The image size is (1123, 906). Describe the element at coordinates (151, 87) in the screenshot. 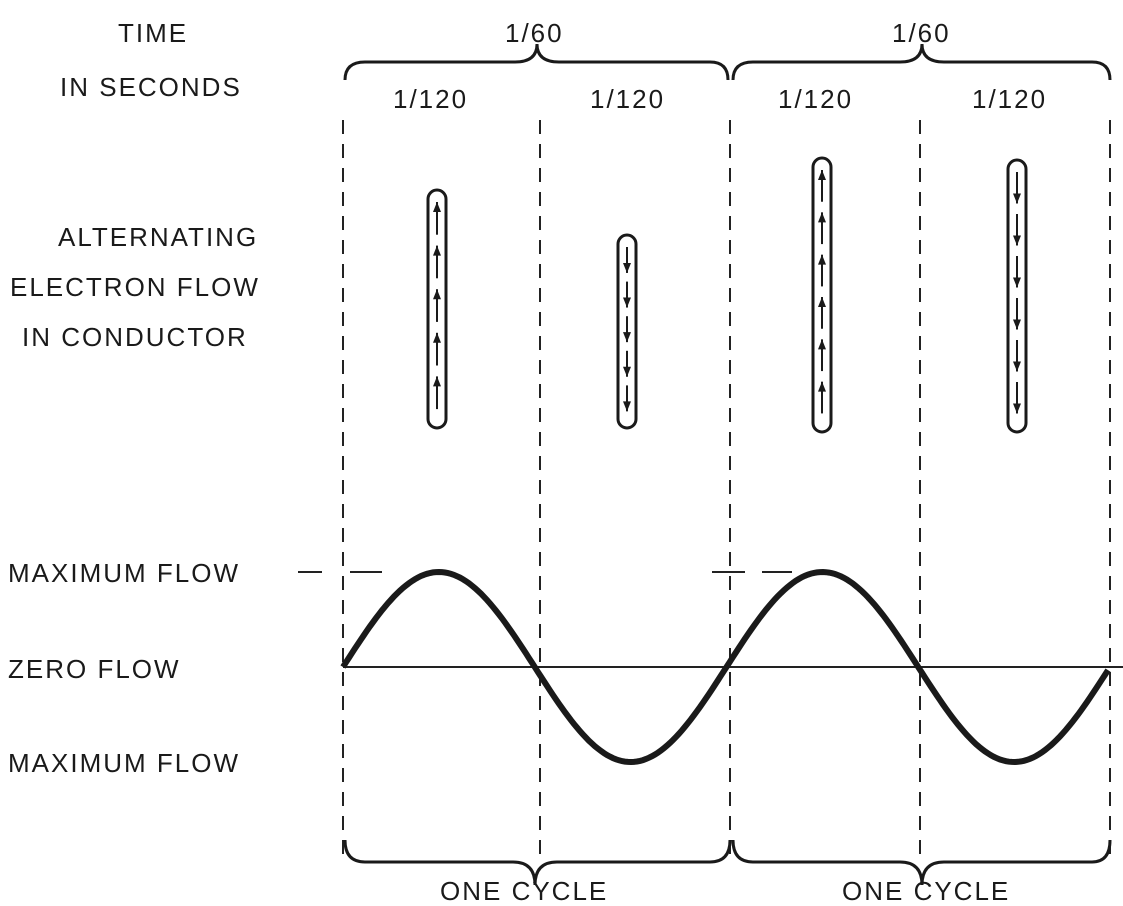

I see `time-label: IN SECONDS` at that location.